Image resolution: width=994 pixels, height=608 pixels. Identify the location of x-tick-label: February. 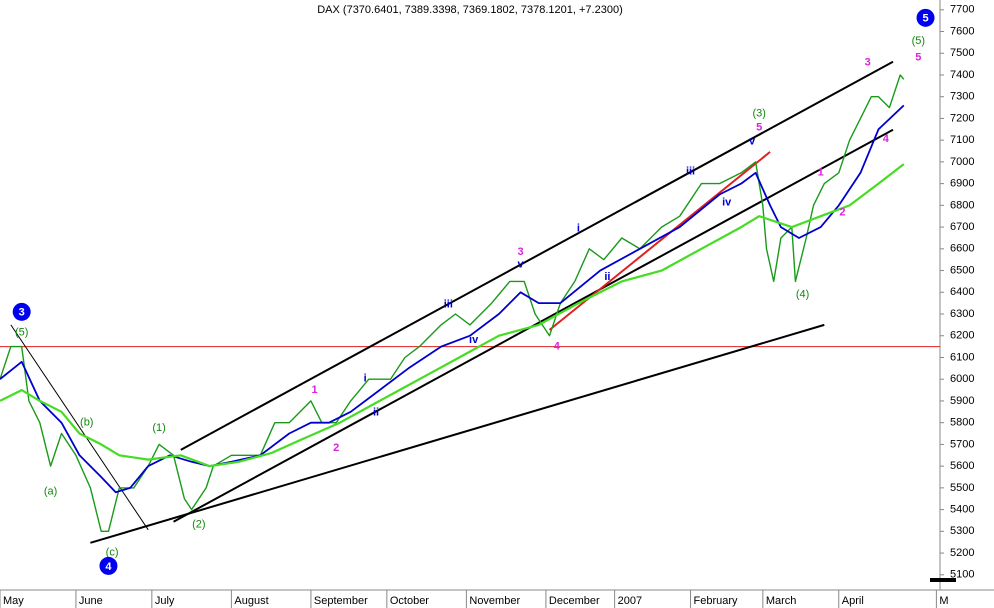
(716, 601).